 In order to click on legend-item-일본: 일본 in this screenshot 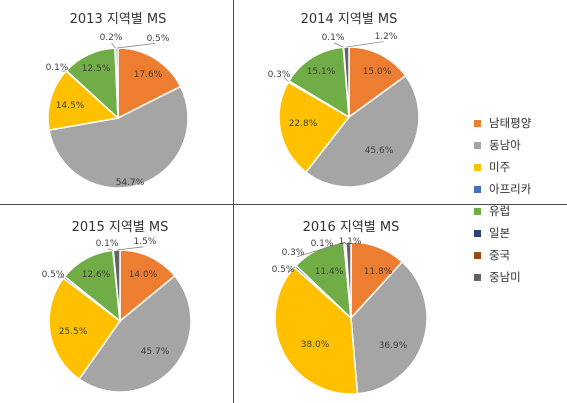, I will do `click(502, 233)`.